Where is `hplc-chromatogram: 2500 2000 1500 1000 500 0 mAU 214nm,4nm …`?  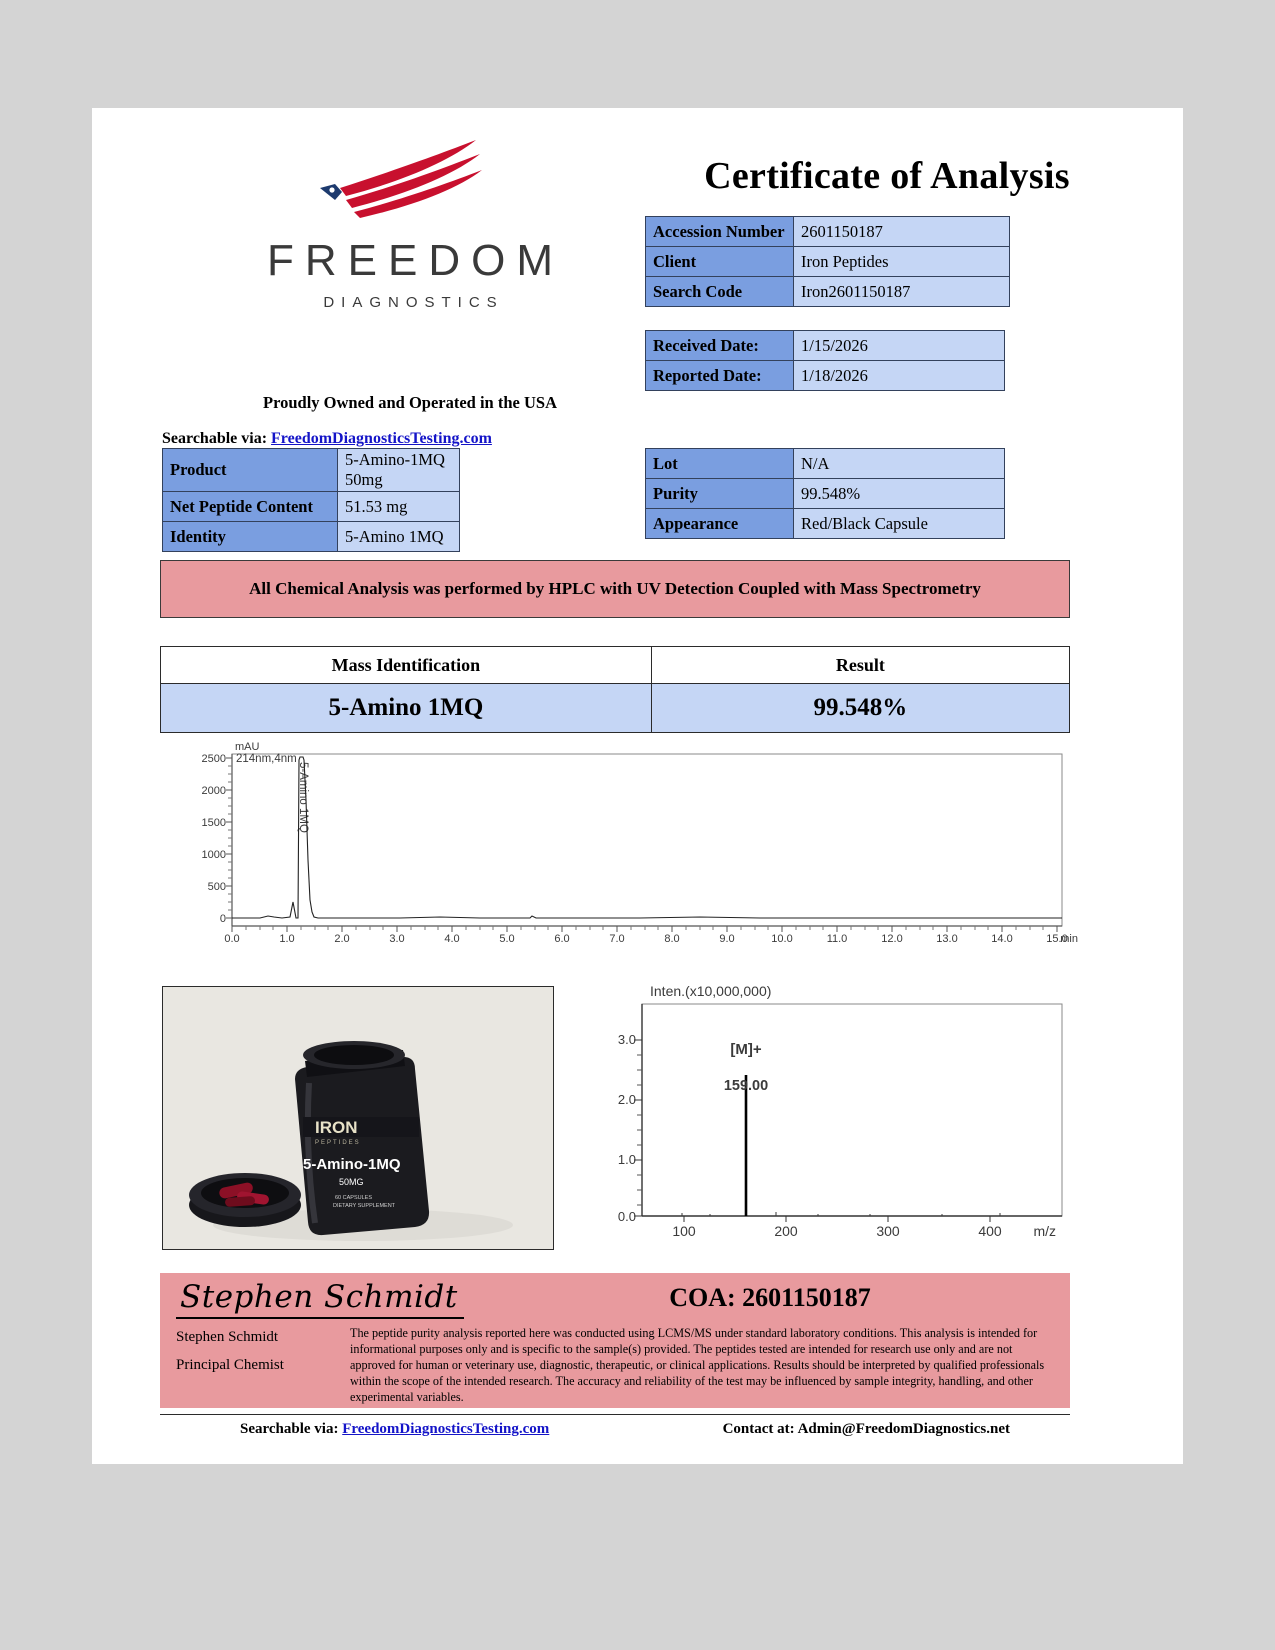
hplc-chromatogram: 2500 2000 1500 1000 500 0 mAU 214nm,4nm … is located at coordinates (610, 856).